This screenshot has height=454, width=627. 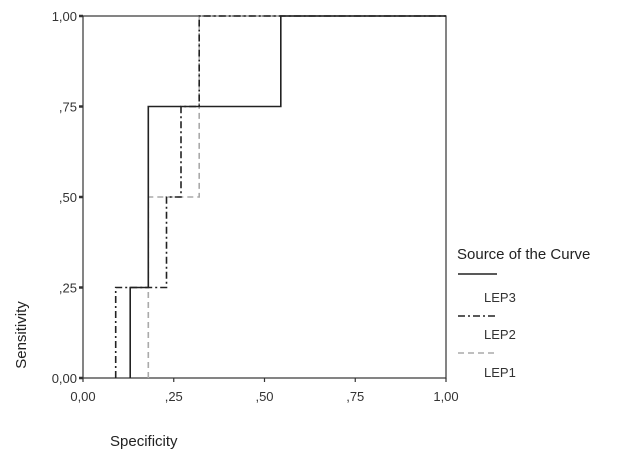 I want to click on x-axis-title: Specificity, so click(x=144, y=441).